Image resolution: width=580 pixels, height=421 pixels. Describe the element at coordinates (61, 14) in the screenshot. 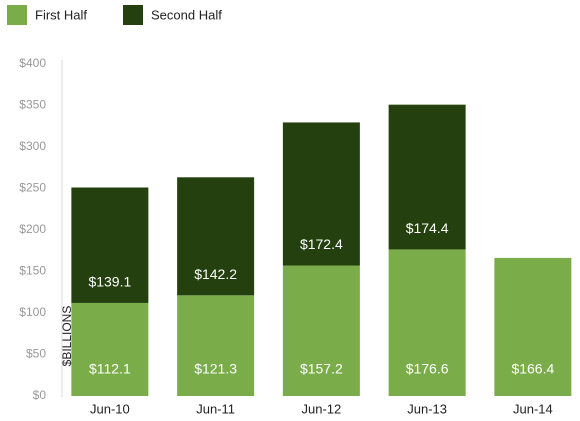

I see `legend-label: First Half` at that location.